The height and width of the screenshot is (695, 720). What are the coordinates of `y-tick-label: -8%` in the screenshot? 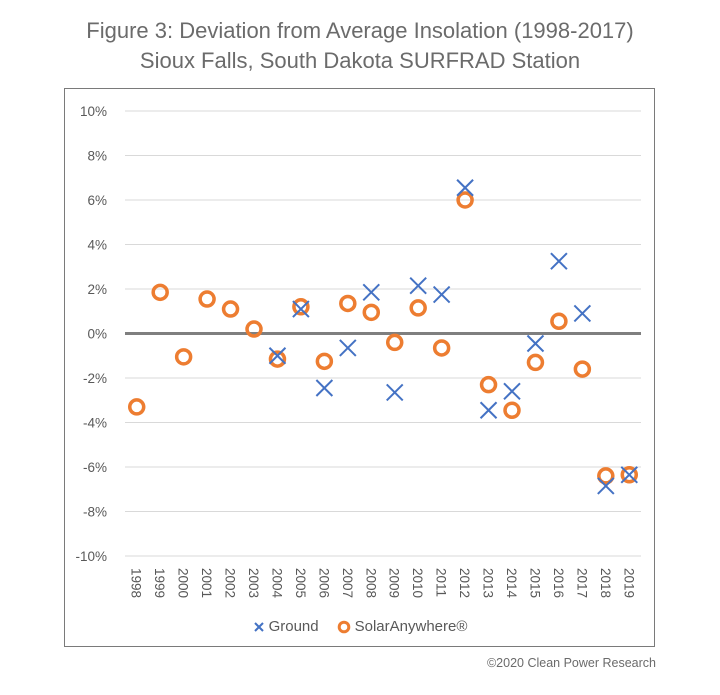 It's located at (95, 512).